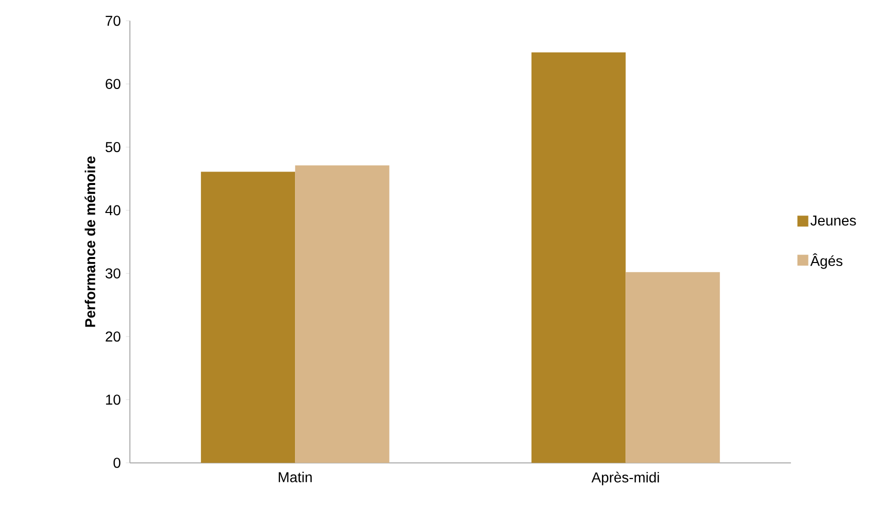  I want to click on y-axis-title: Performance de mémoire, so click(90, 241).